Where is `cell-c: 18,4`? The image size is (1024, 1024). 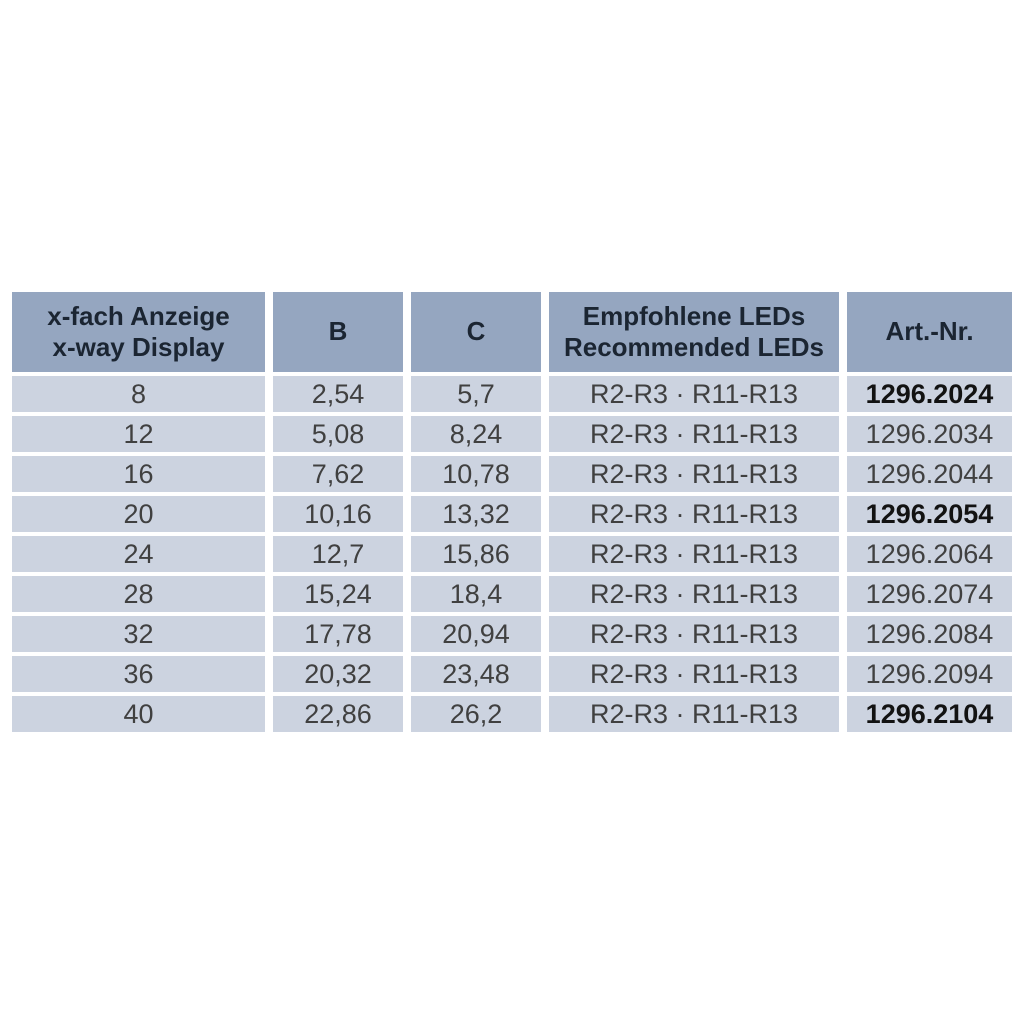
cell-c: 18,4 is located at coordinates (476, 594).